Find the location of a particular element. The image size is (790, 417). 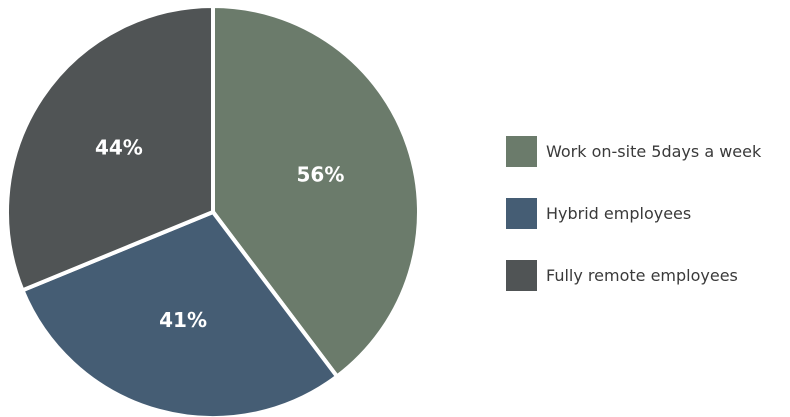

legend-item-onsite: Work on-site 5days a week is located at coordinates (648, 151).